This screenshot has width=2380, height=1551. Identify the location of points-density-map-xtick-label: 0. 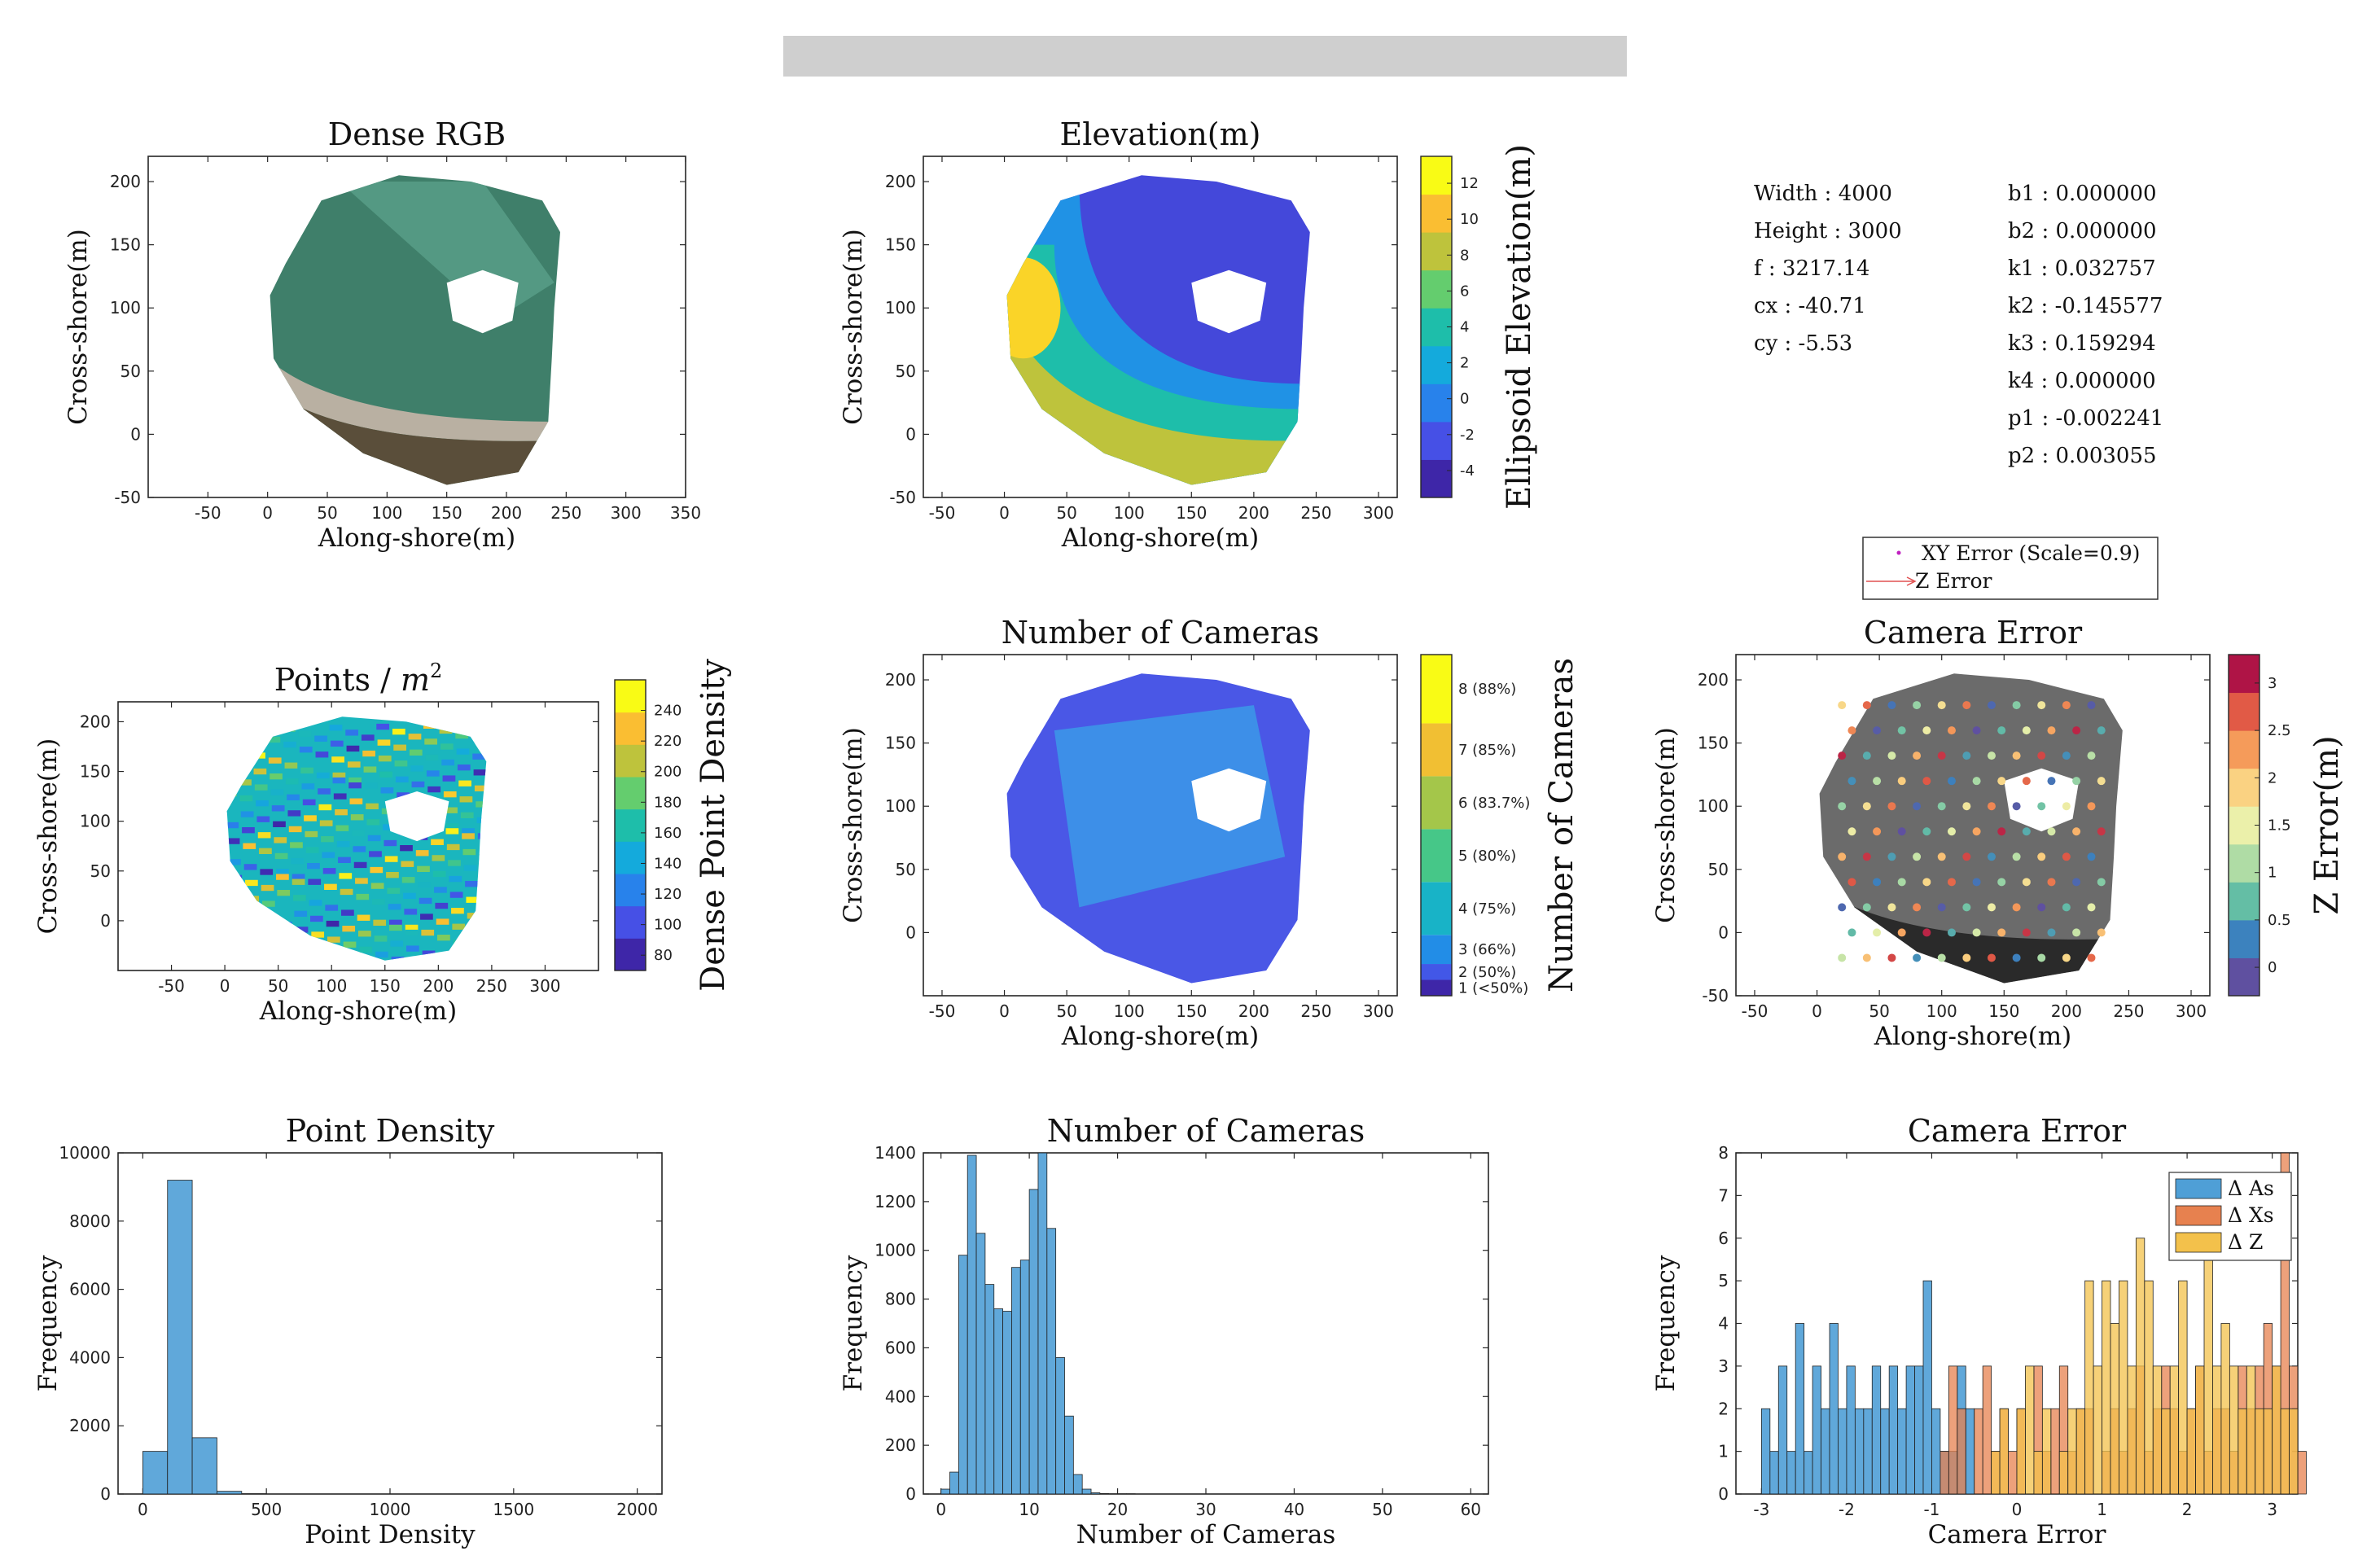
(225, 986).